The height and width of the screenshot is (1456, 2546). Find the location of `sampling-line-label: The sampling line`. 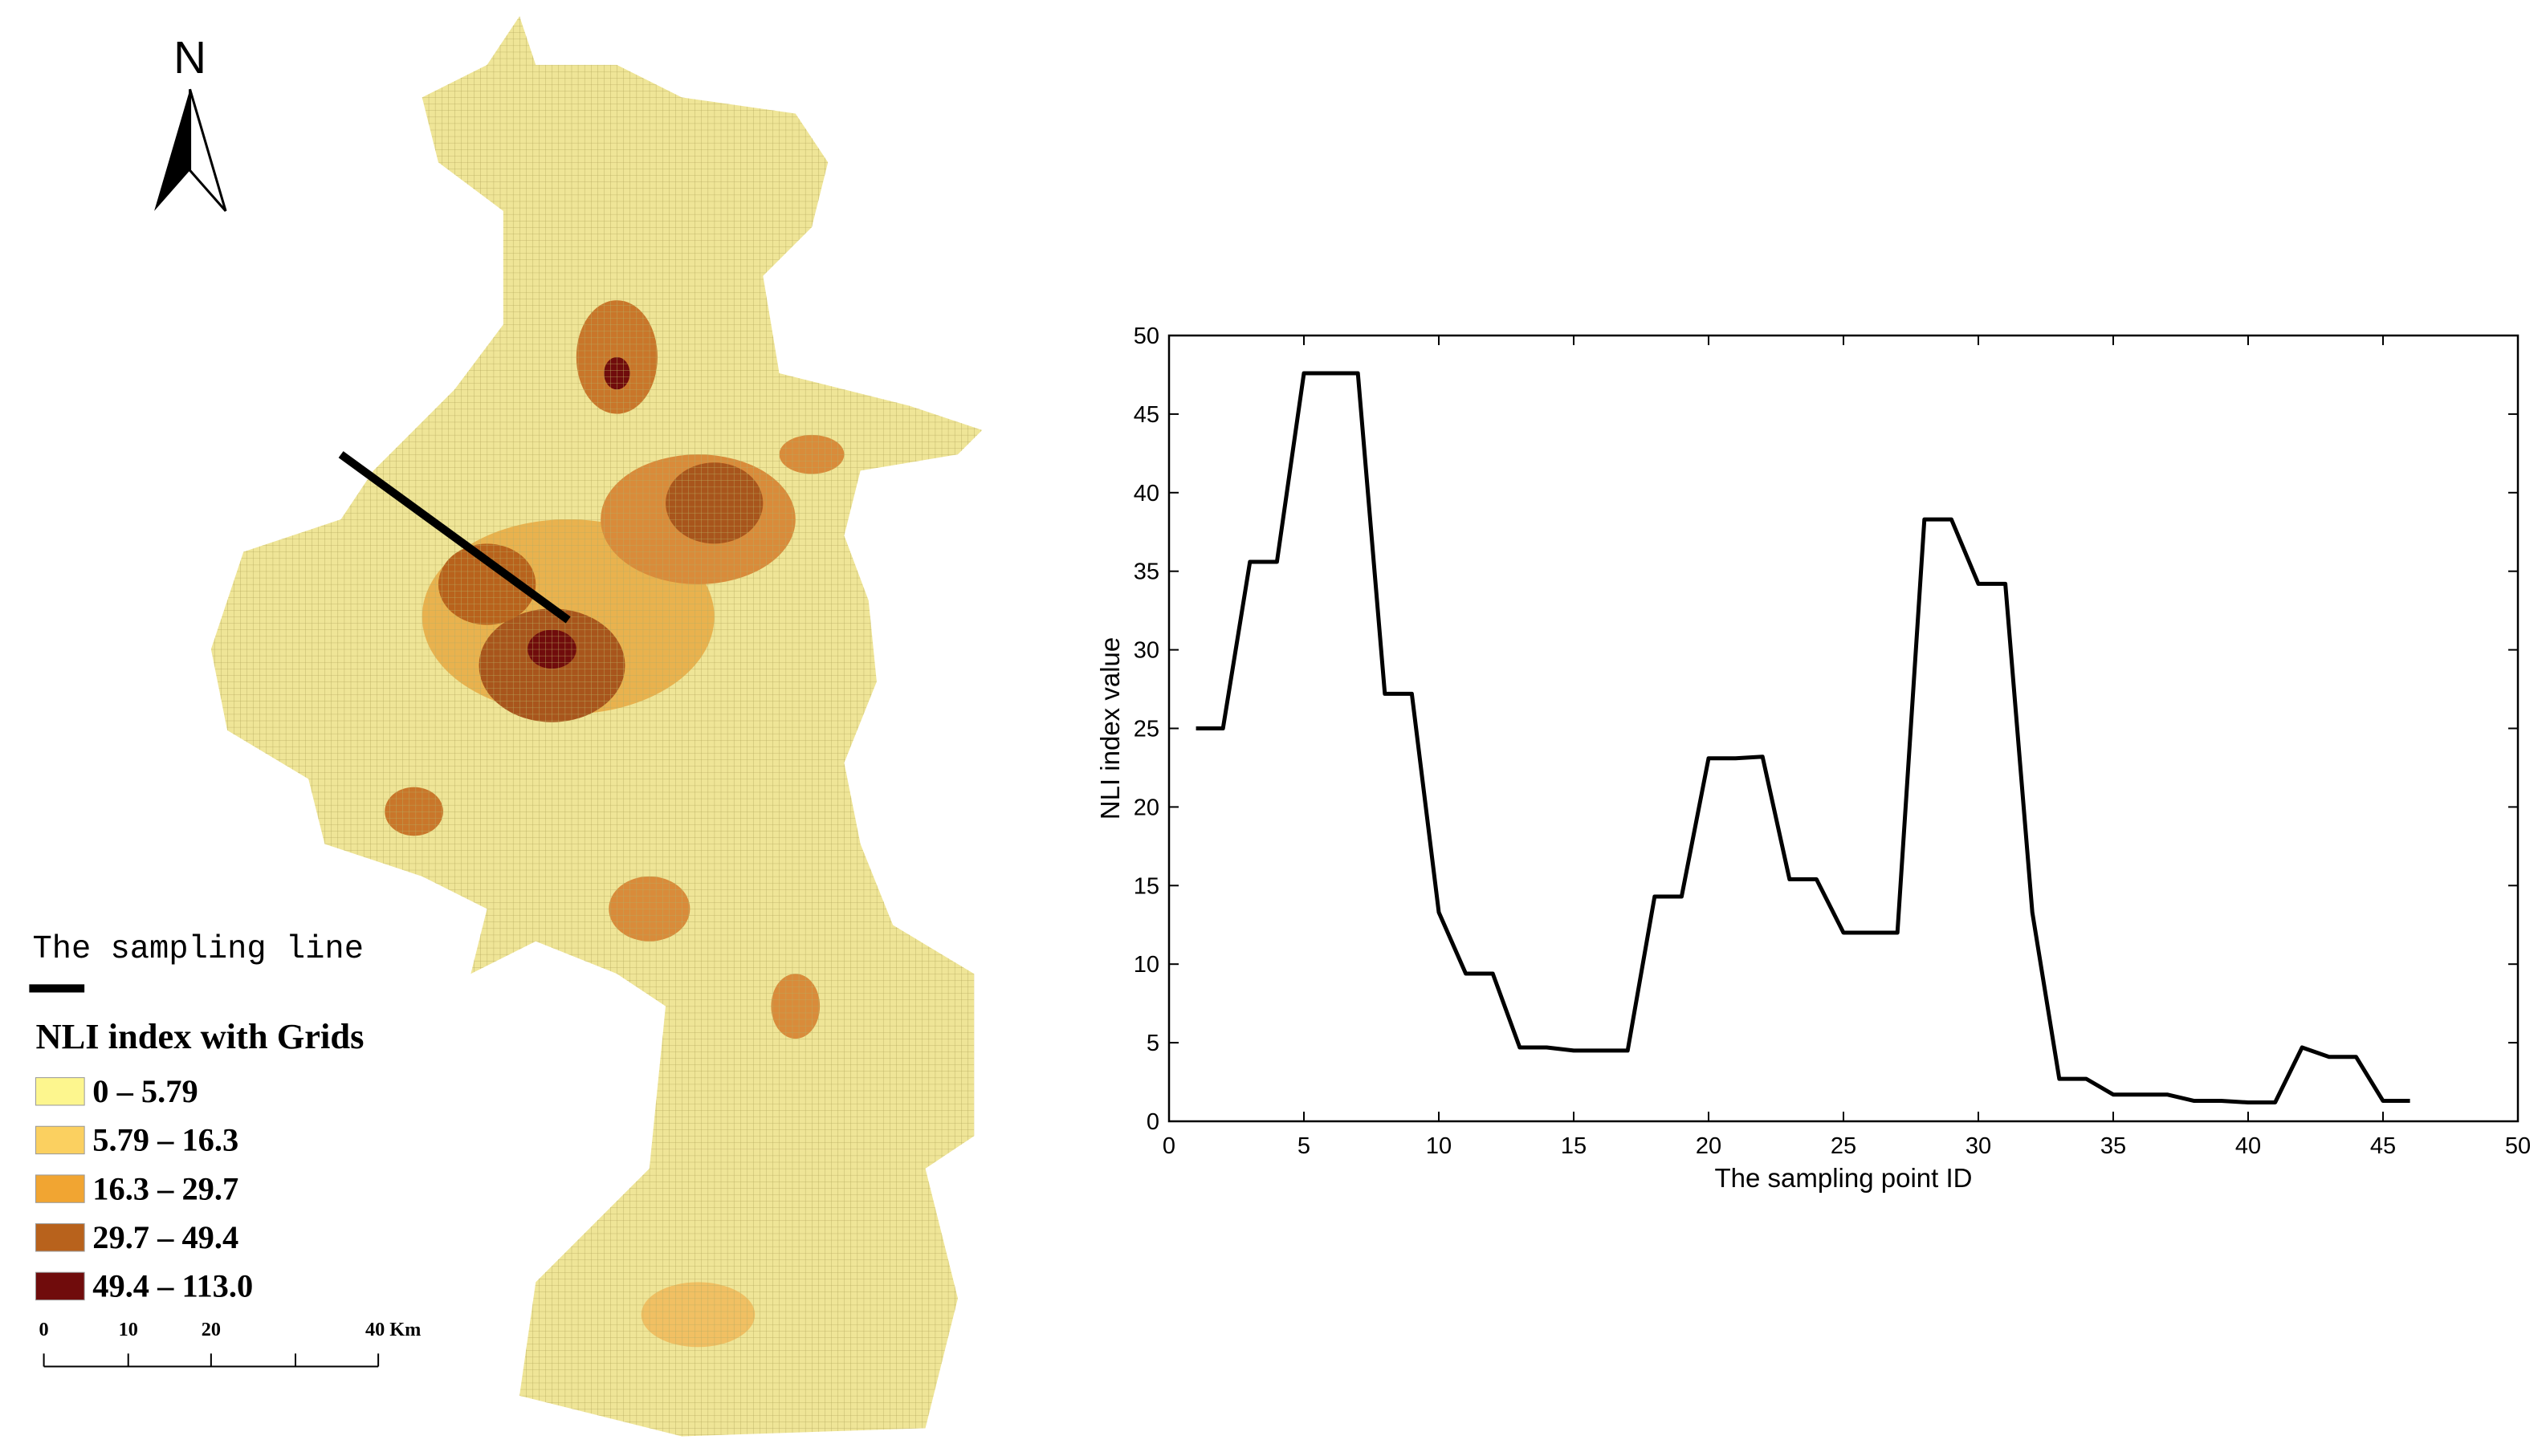

sampling-line-label: The sampling line is located at coordinates (198, 950).